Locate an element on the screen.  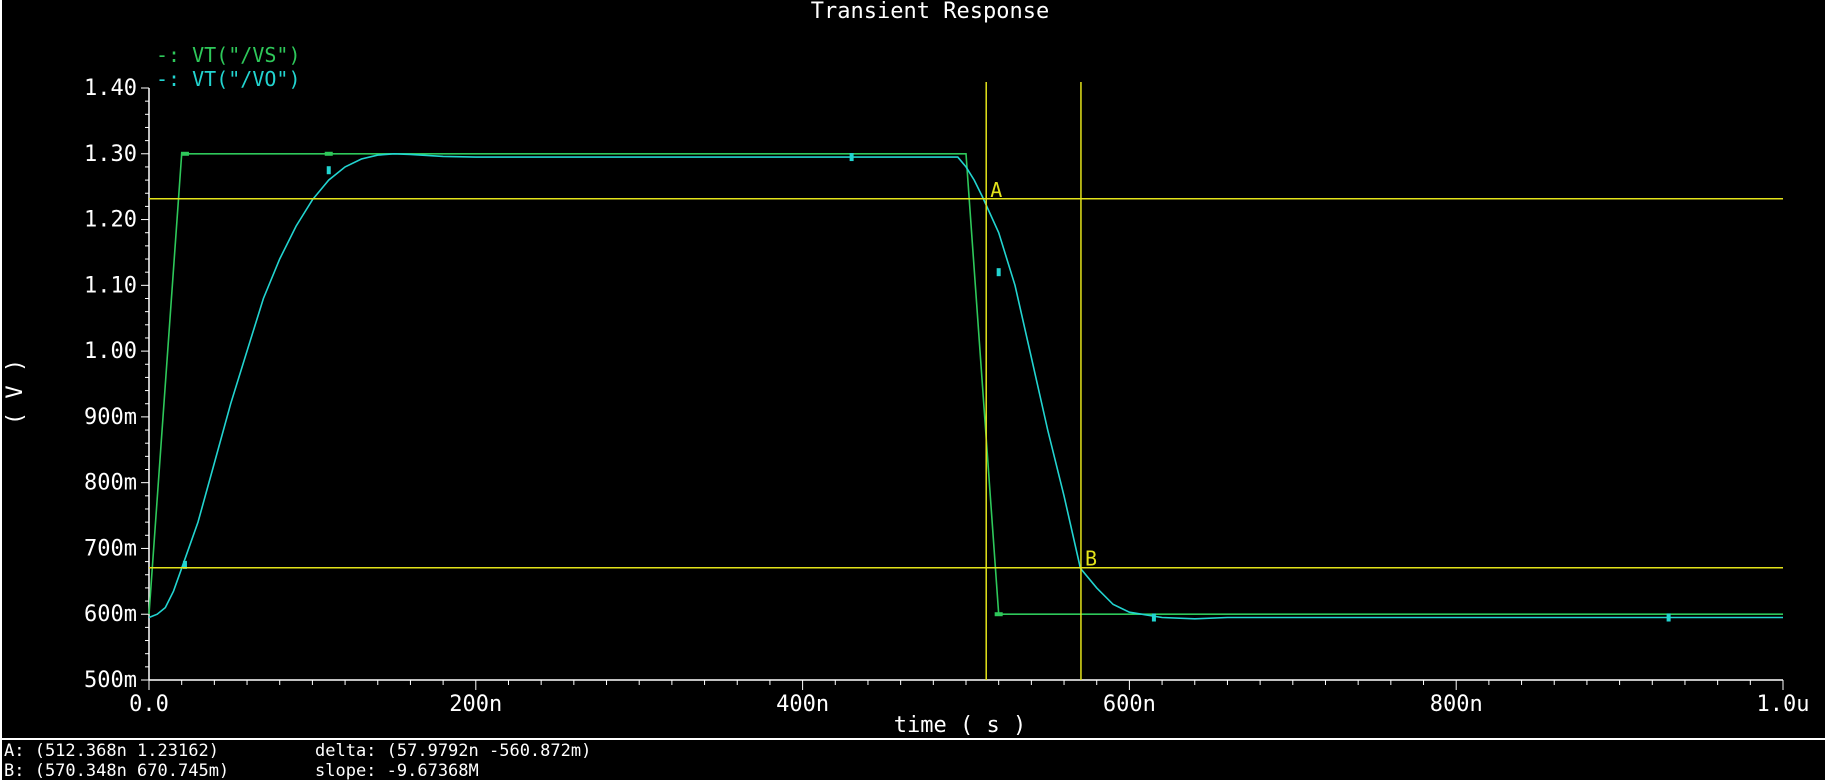
y-tick-label: 500m is located at coordinates (110, 680).